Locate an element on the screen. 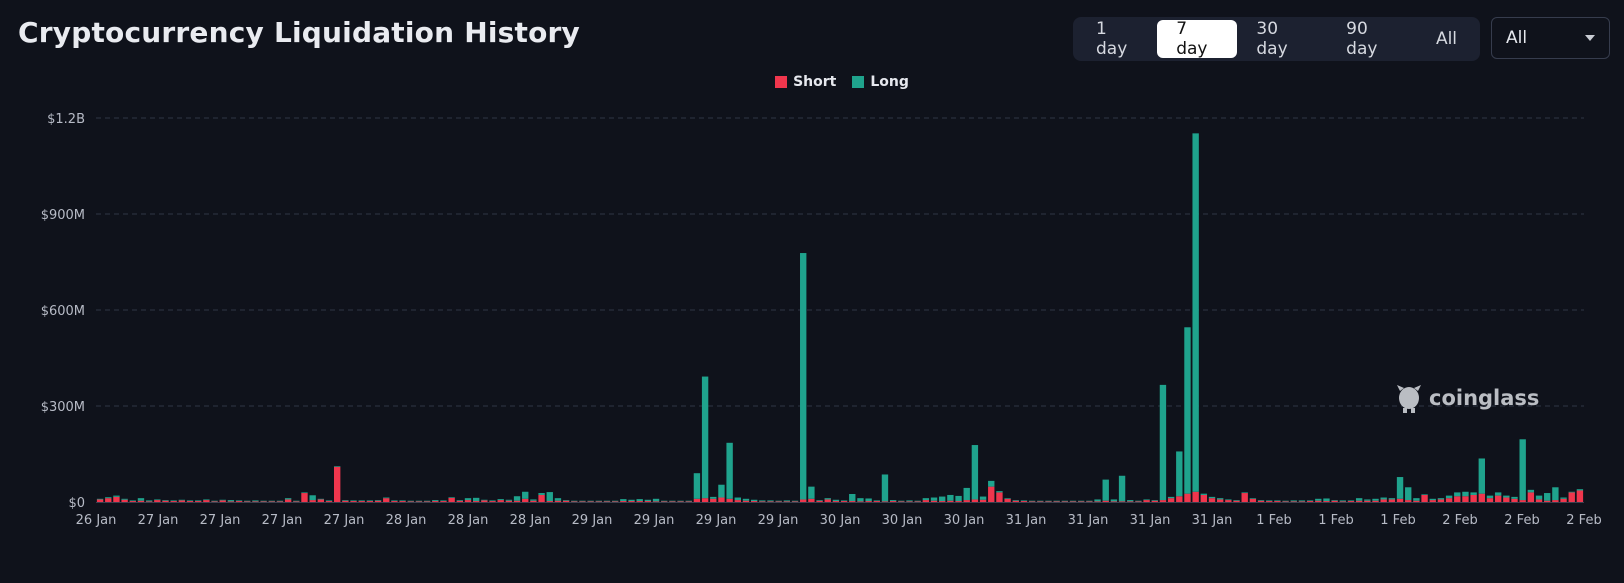 The width and height of the screenshot is (1624, 583). range-tab-30-day: 30 day is located at coordinates (1272, 39).